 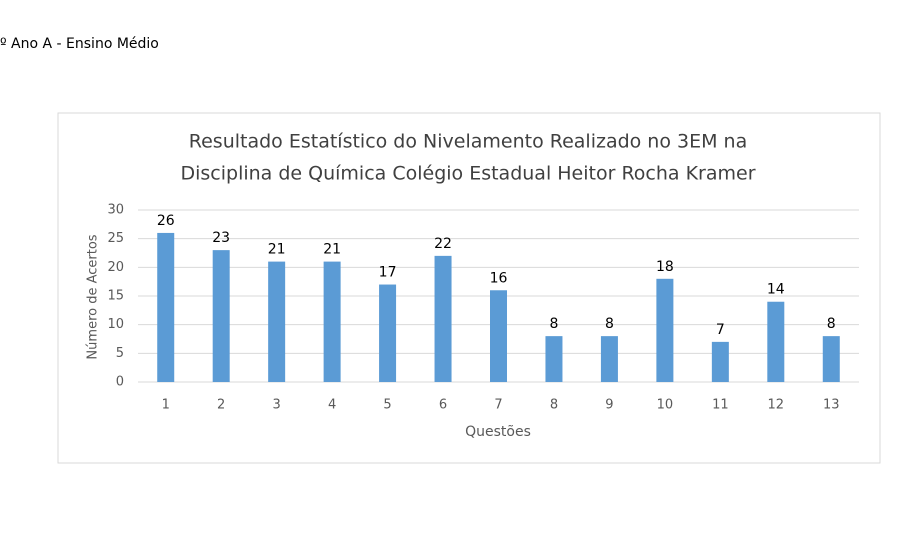 What do you see at coordinates (120, 353) in the screenshot?
I see `y-tick-label: 5` at bounding box center [120, 353].